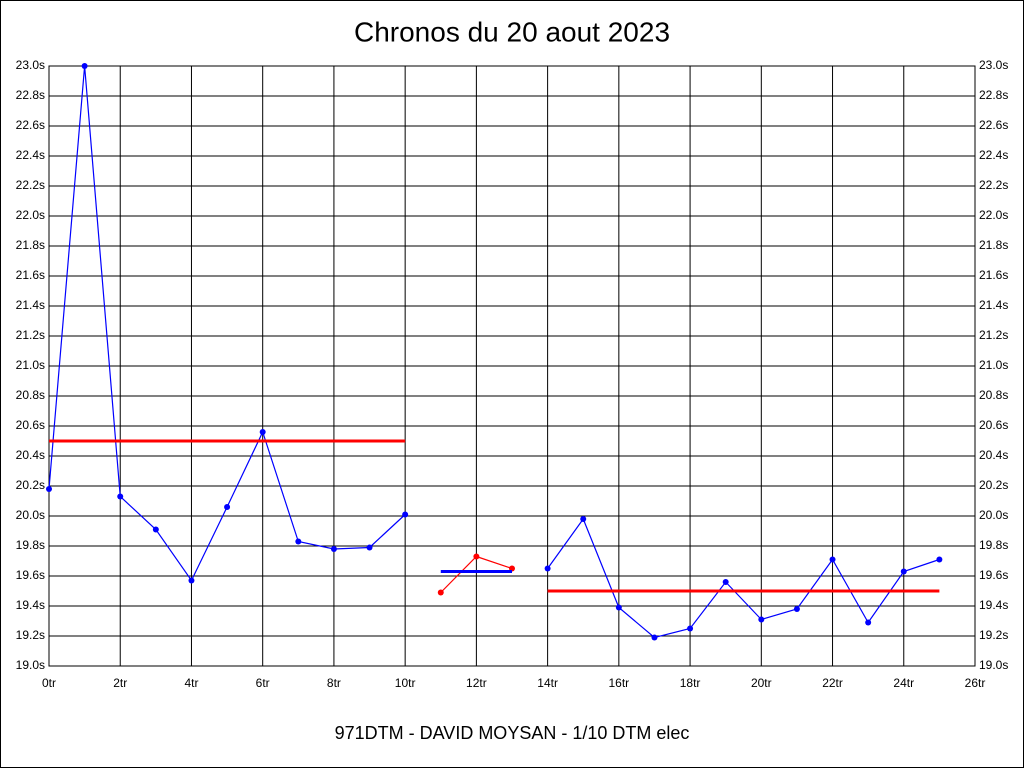 This screenshot has width=1024, height=768. What do you see at coordinates (993, 605) in the screenshot?
I see `y-tick-label-right: 19.4s` at bounding box center [993, 605].